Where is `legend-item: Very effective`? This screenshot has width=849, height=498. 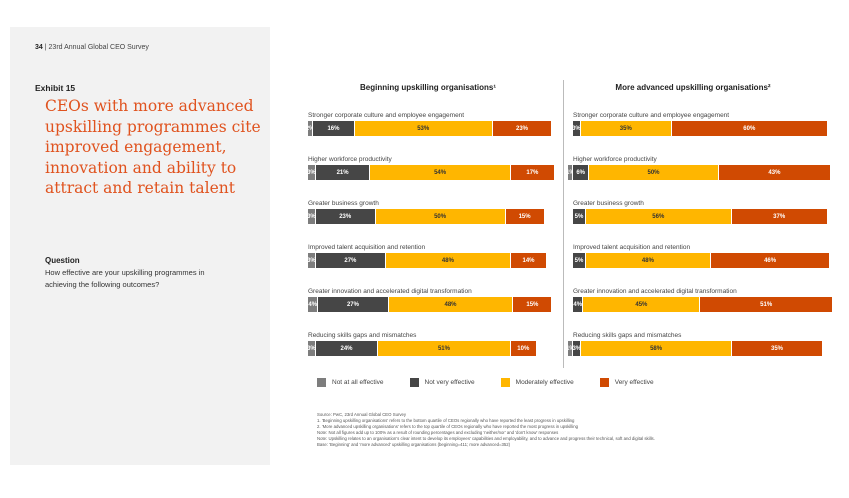 legend-item: Very effective is located at coordinates (626, 382).